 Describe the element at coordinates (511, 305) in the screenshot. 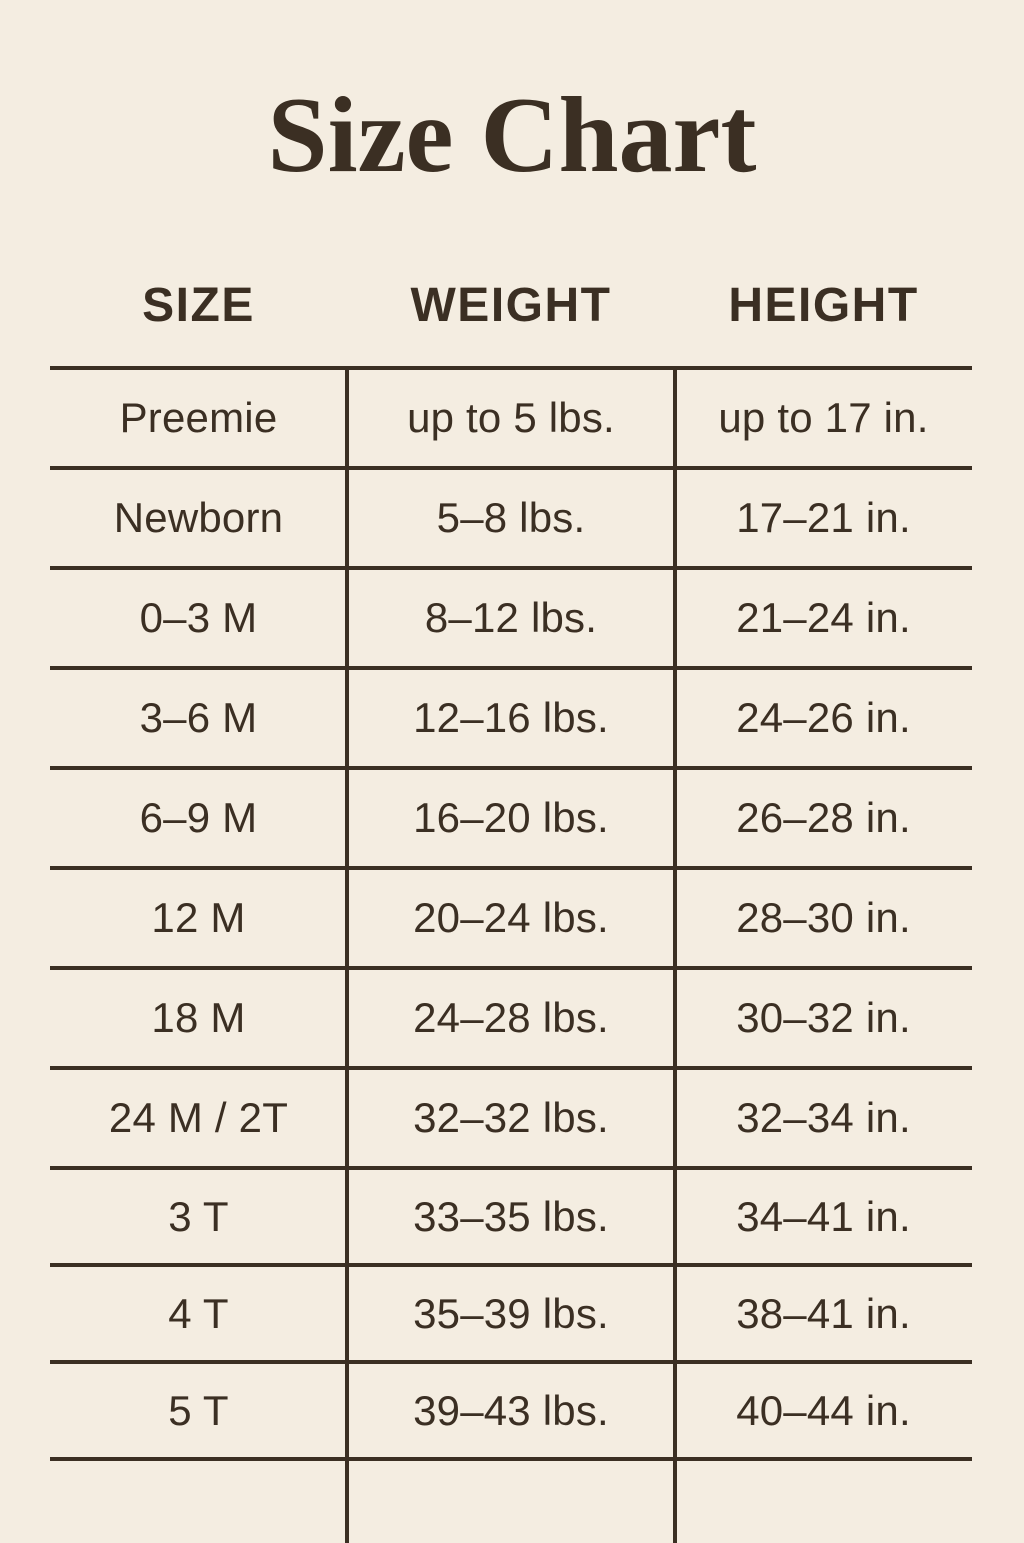

I see `column-header-weight: WEIGHT` at that location.